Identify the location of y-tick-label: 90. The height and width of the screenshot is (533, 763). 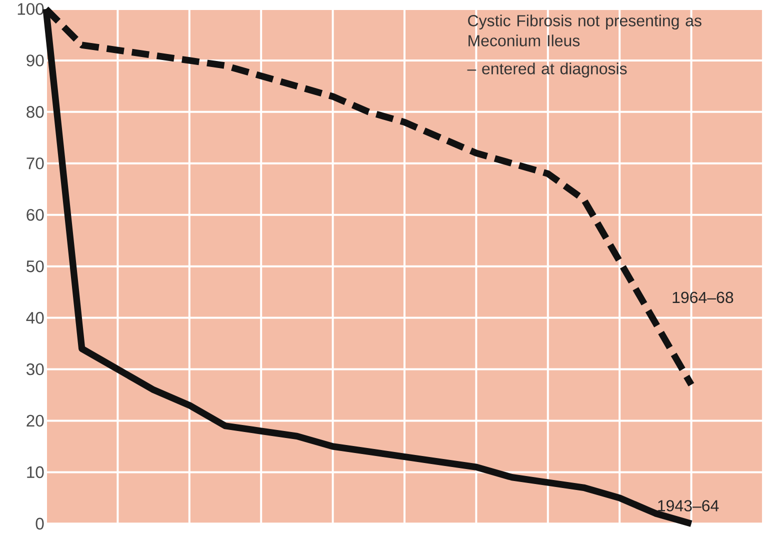
(35, 60).